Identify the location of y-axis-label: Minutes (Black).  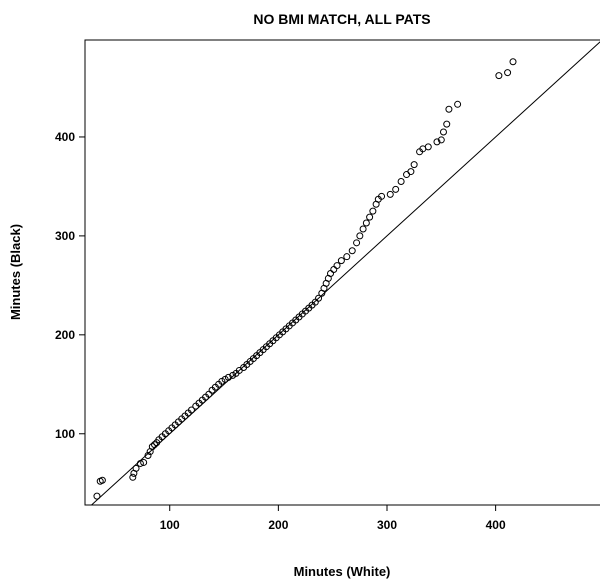
(15, 272).